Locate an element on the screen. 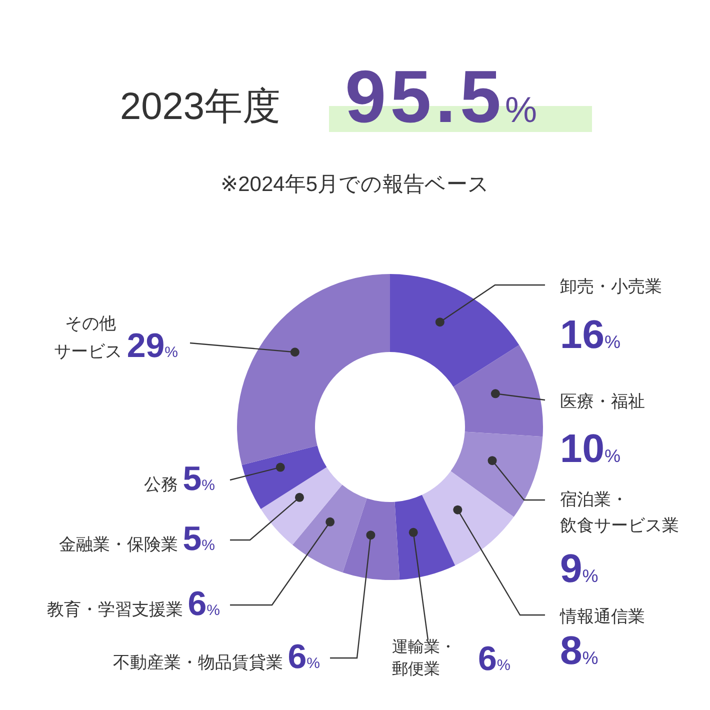  slice-label: 不動産業・物品賃貸業 is located at coordinates (200, 662).